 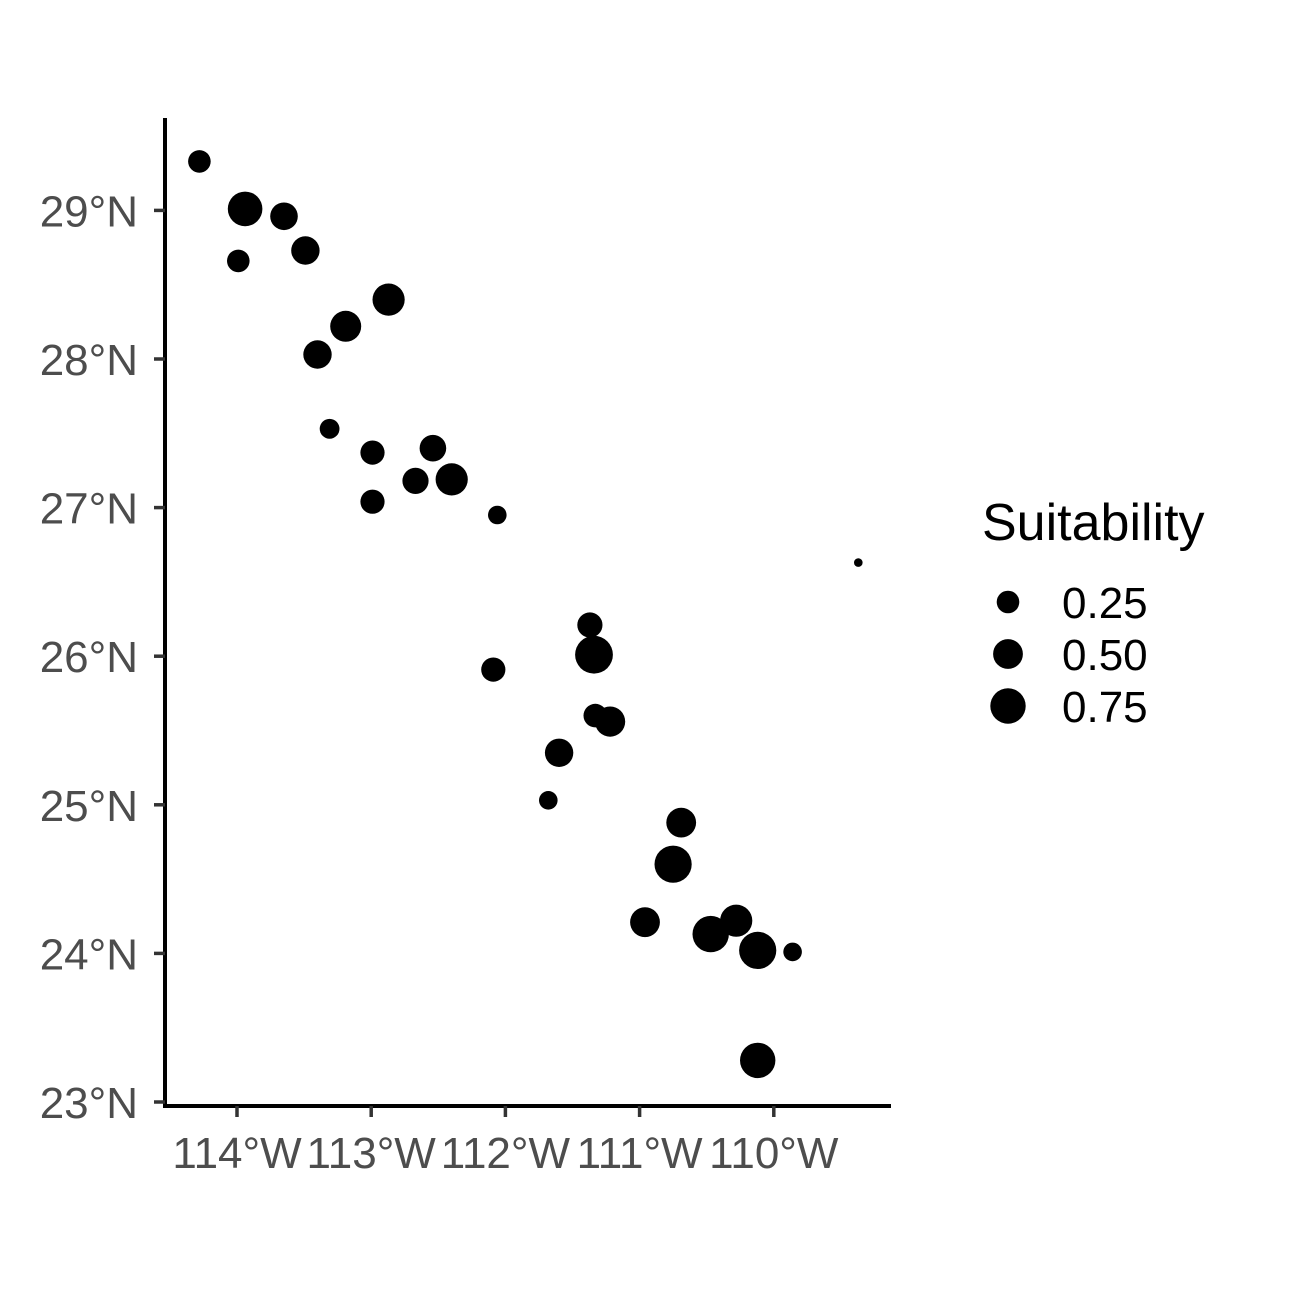 What do you see at coordinates (89, 211) in the screenshot?
I see `y-tick-label: 29°N` at bounding box center [89, 211].